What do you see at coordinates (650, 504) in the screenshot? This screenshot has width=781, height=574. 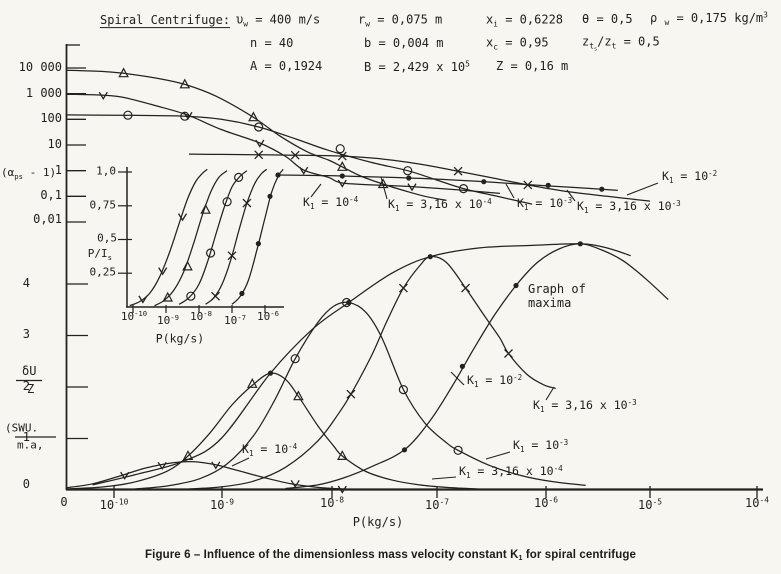 I see `xtick-label: 10⁻⁵` at bounding box center [650, 504].